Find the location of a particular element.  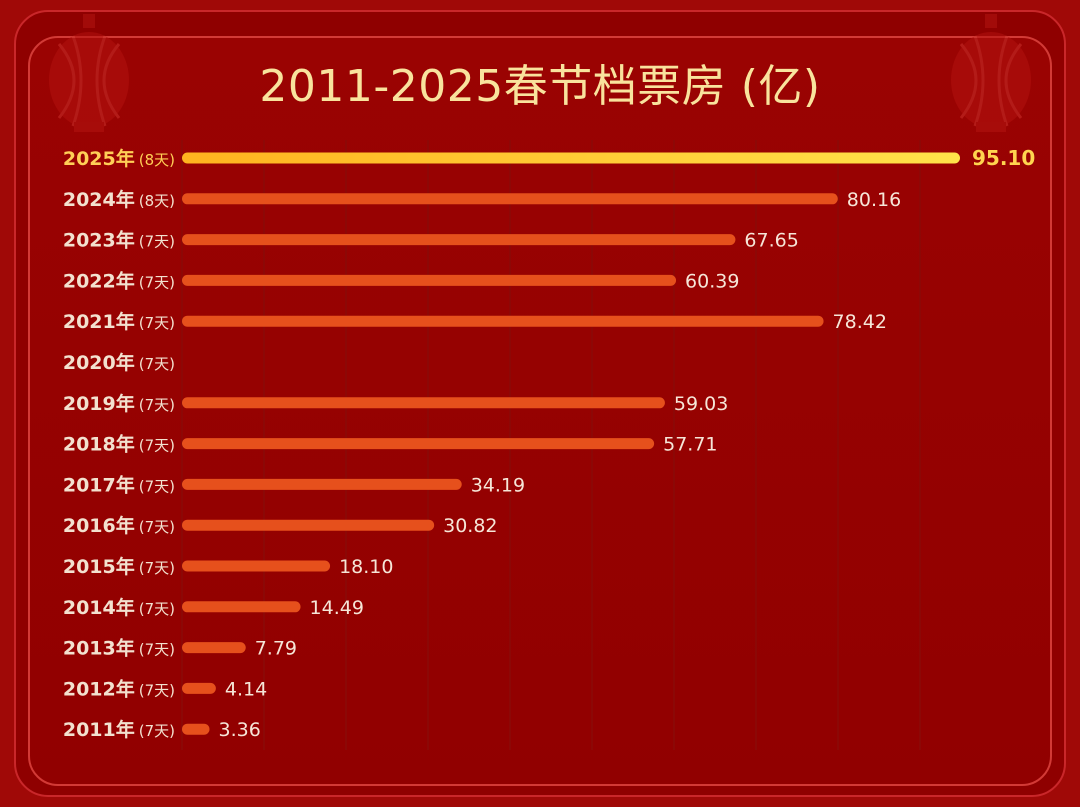

category-year: 2017年 is located at coordinates (99, 484).